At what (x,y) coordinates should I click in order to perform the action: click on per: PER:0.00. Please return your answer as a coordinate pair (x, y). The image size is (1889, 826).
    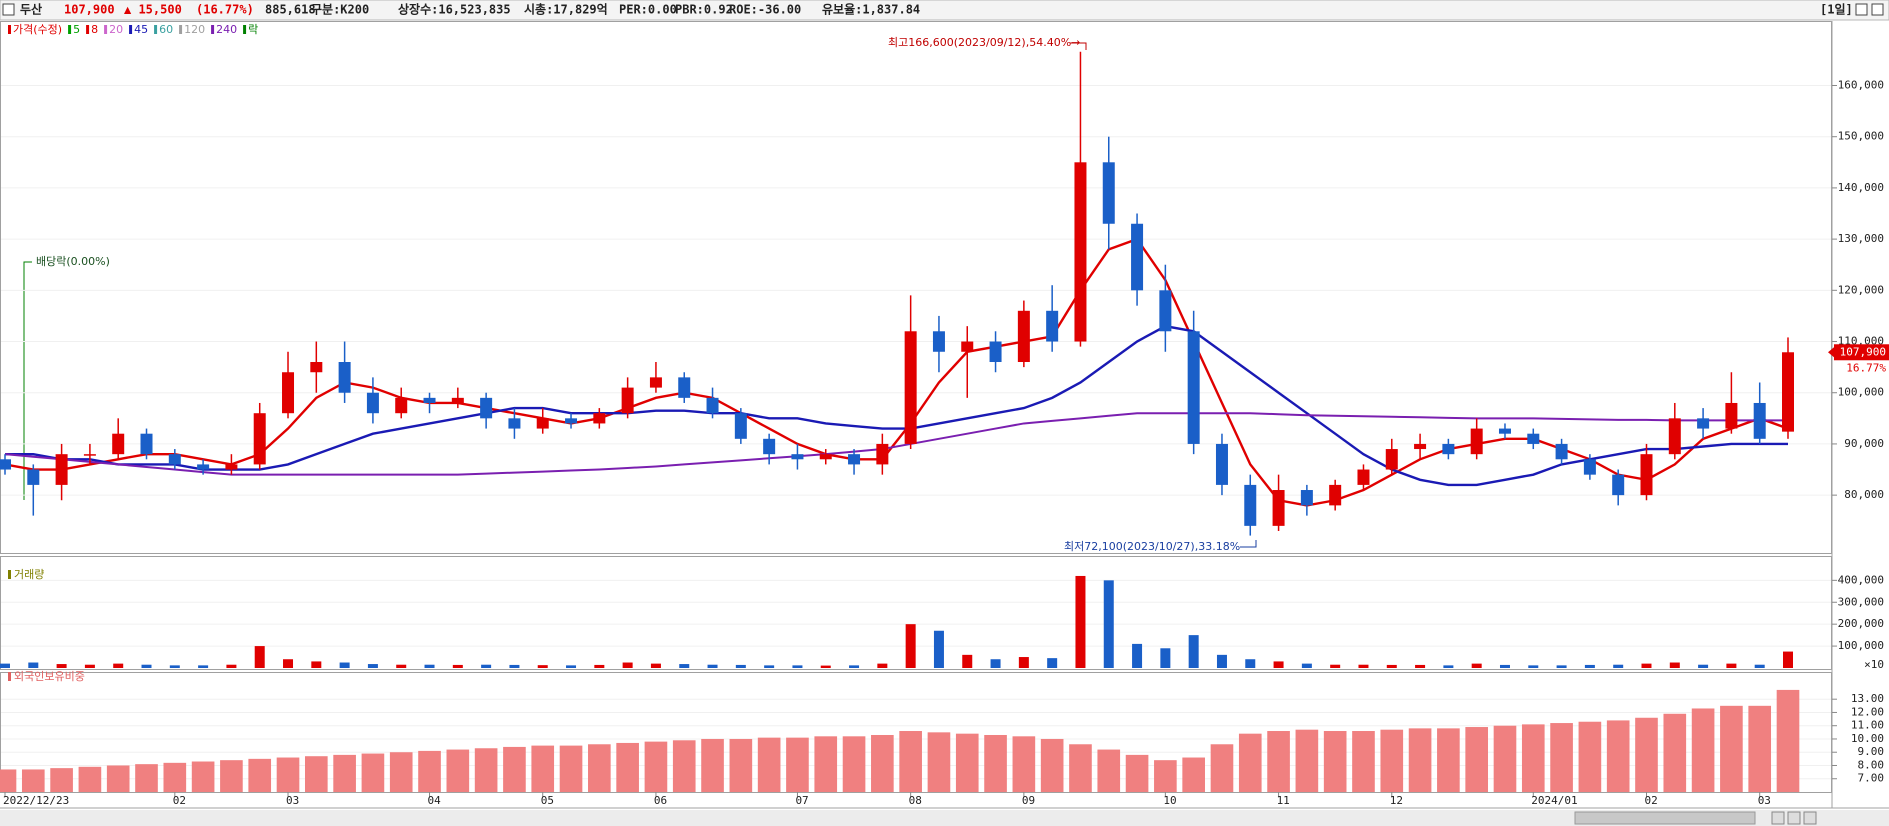
    Looking at the image, I should click on (648, 10).